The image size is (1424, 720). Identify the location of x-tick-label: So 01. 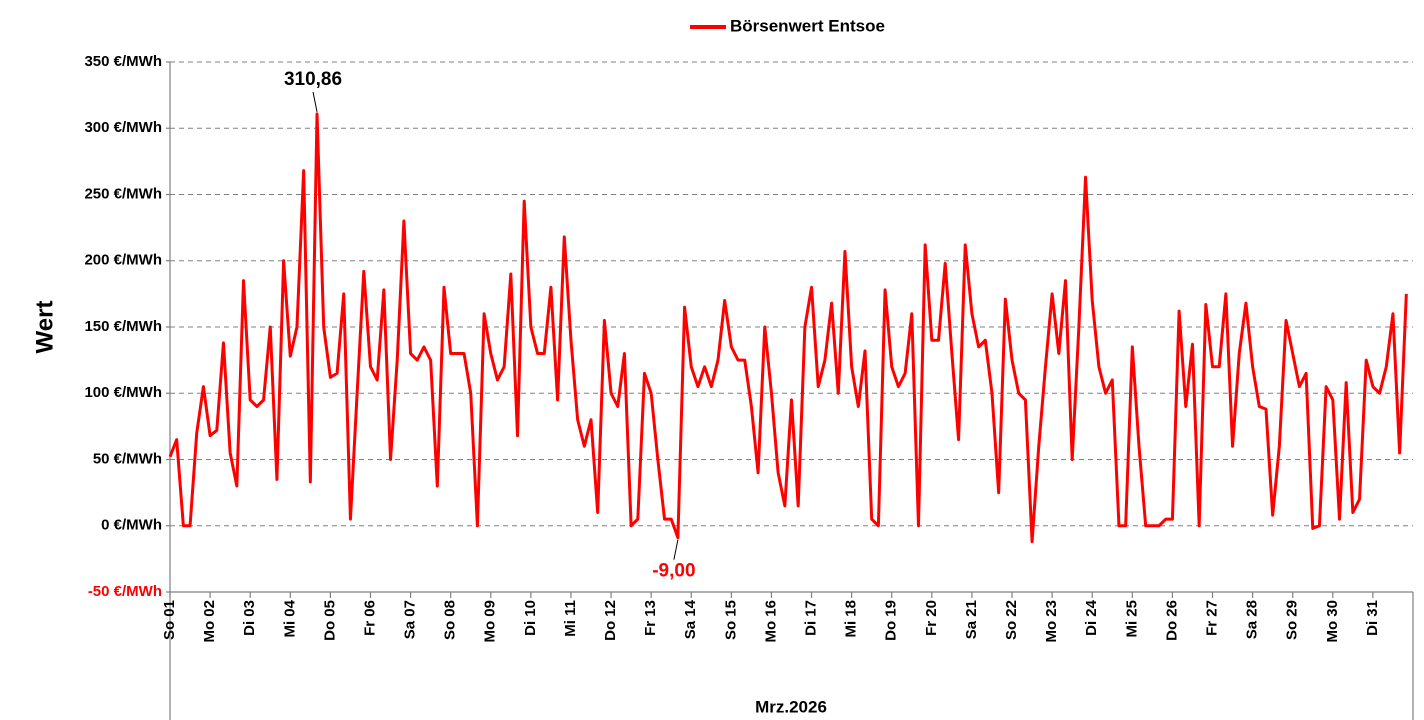
(169, 620).